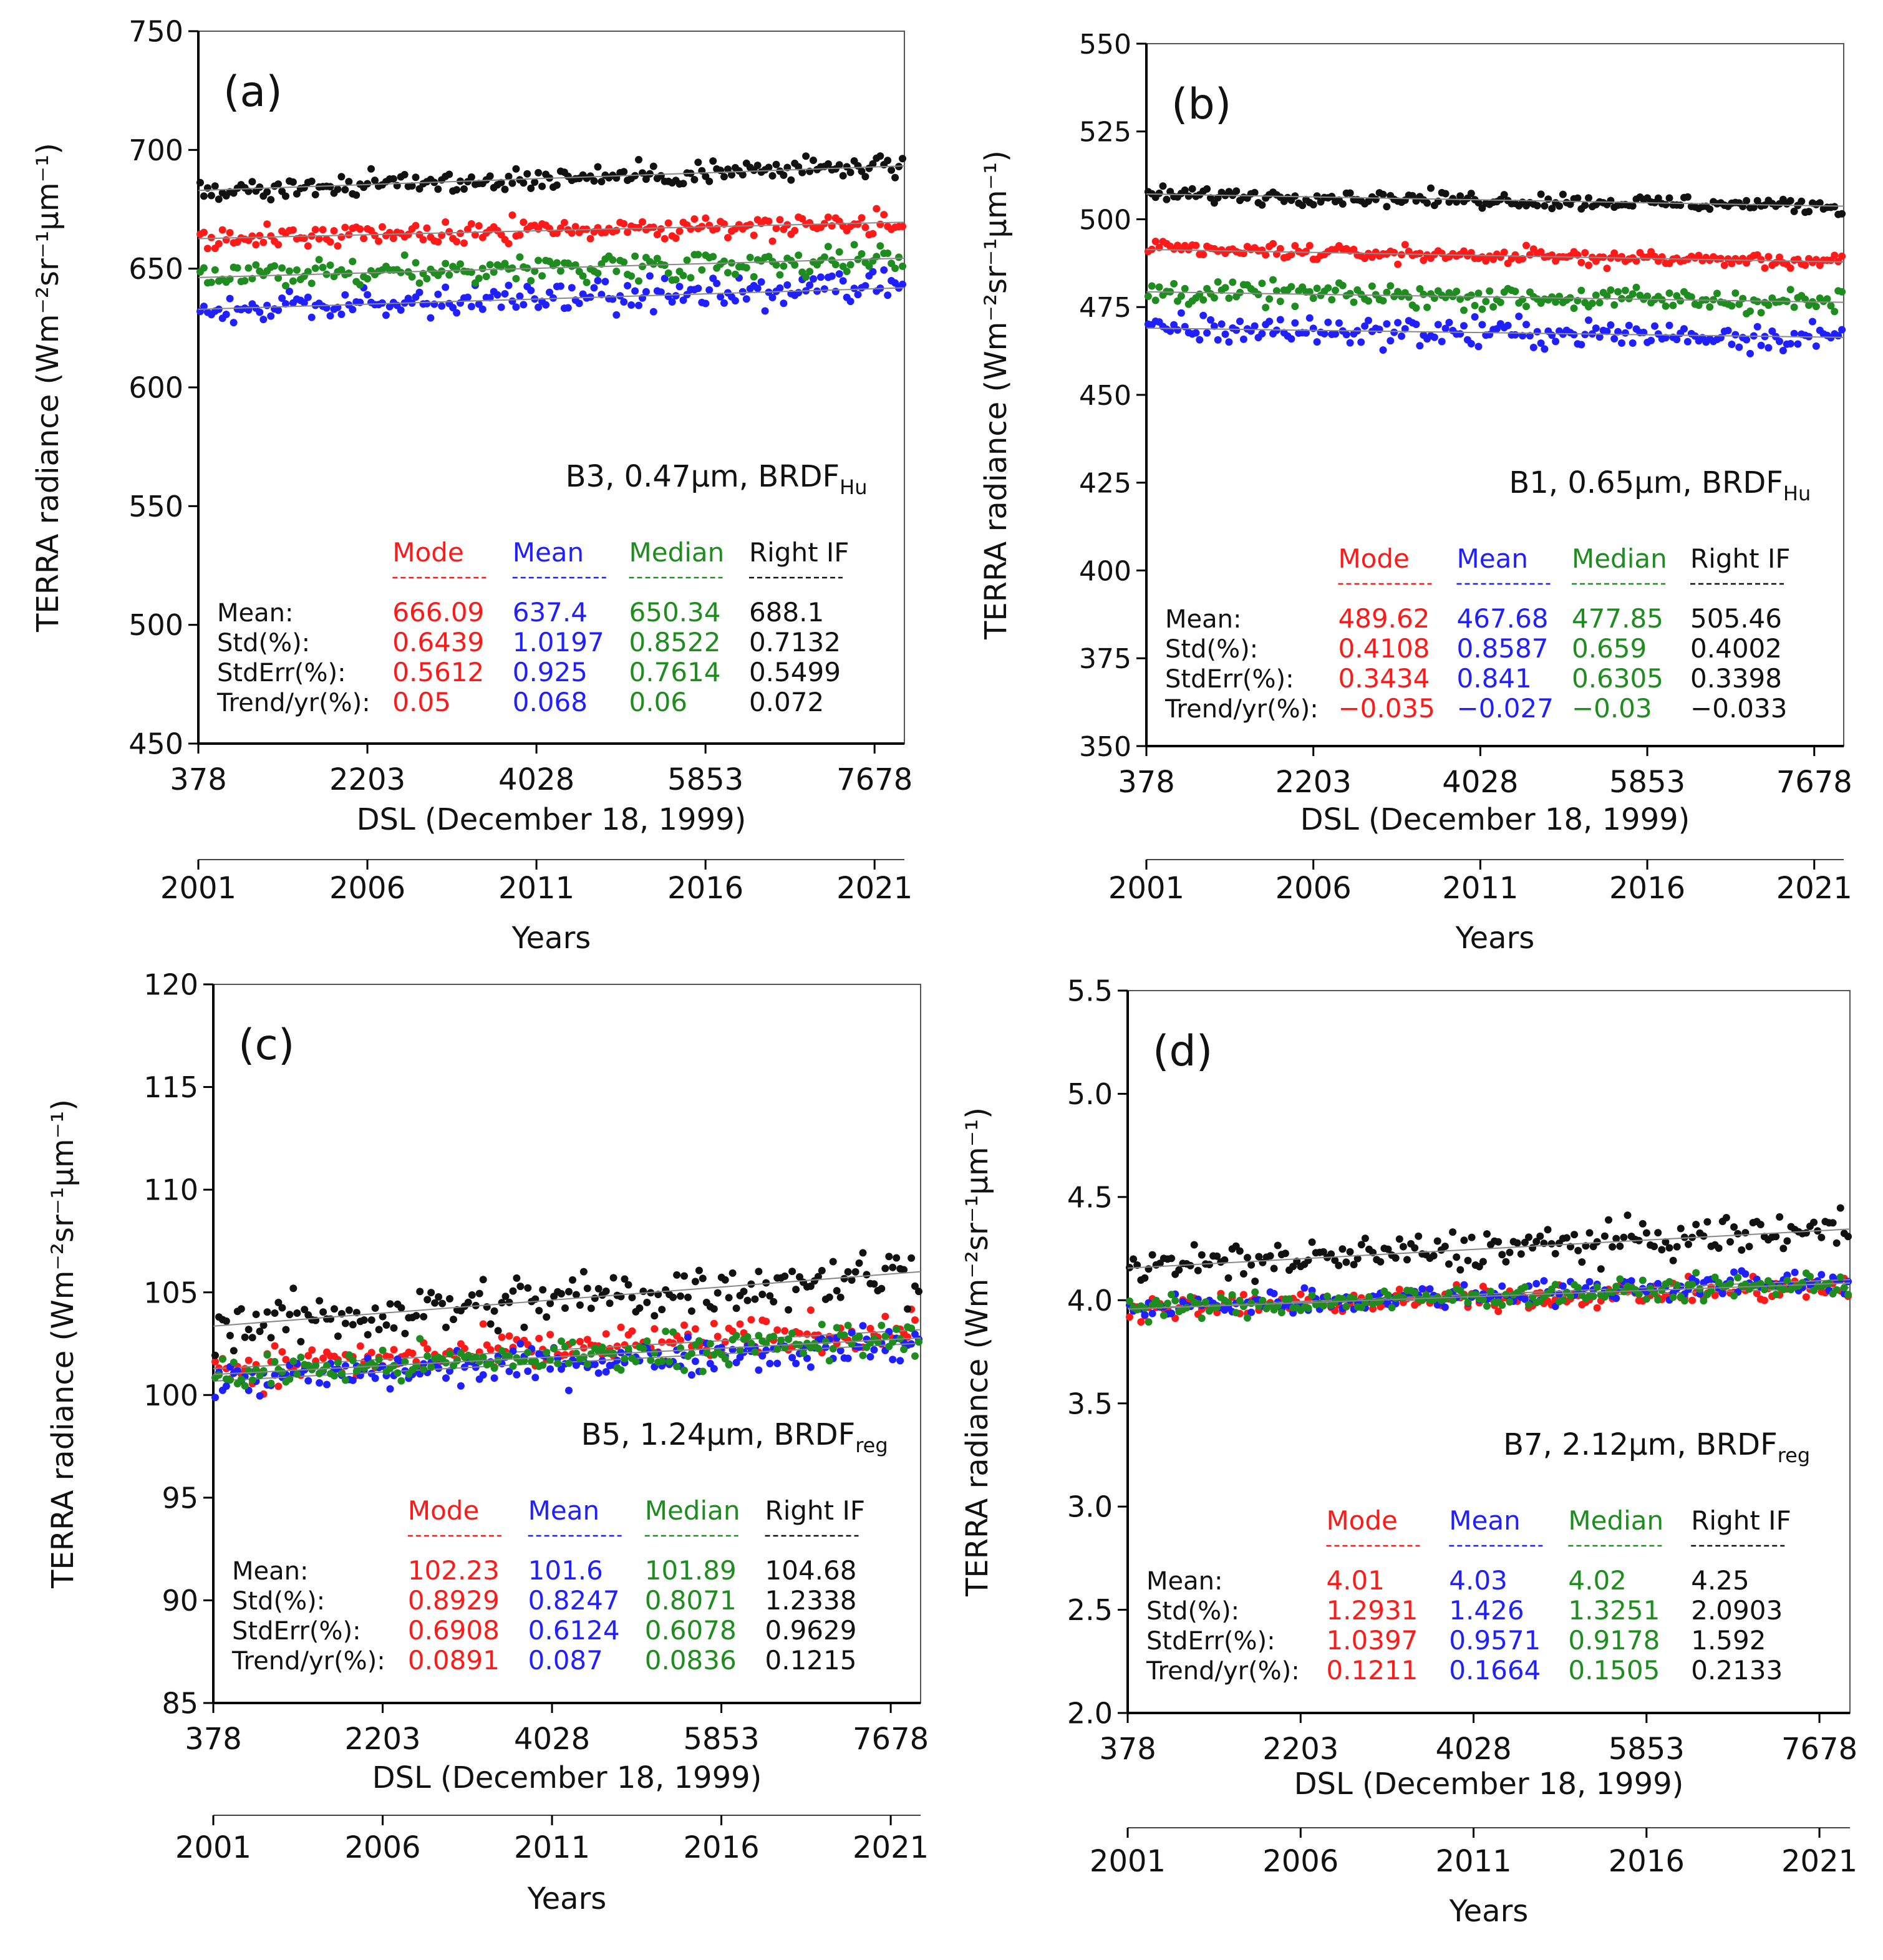 This screenshot has height=1960, width=1883. What do you see at coordinates (296, 1631) in the screenshot?
I see `stat-row-label: StdErr(%):` at bounding box center [296, 1631].